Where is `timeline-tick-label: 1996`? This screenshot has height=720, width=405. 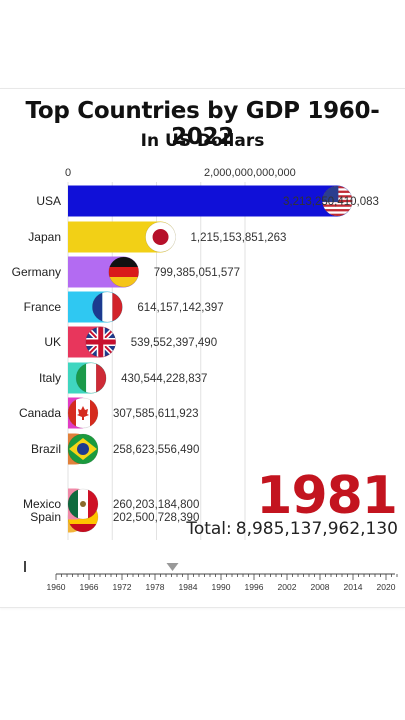 timeline-tick-label: 1996 is located at coordinates (254, 587).